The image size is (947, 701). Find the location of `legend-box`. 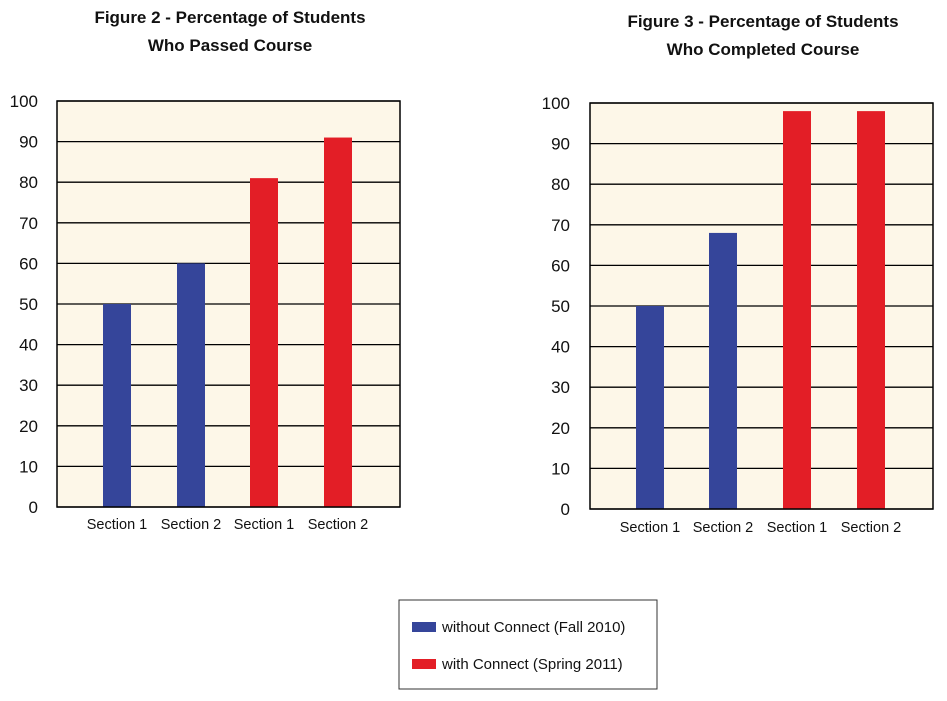

legend-box is located at coordinates (528, 644).